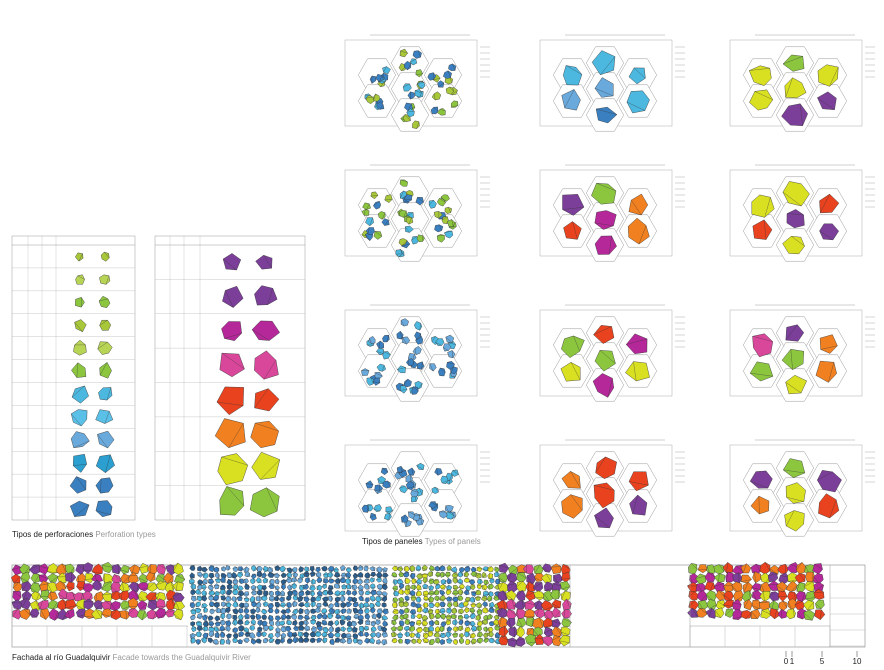 The height and width of the screenshot is (670, 884). I want to click on caption-subtitle: Facade towards the Guadalquivir River, so click(182, 657).